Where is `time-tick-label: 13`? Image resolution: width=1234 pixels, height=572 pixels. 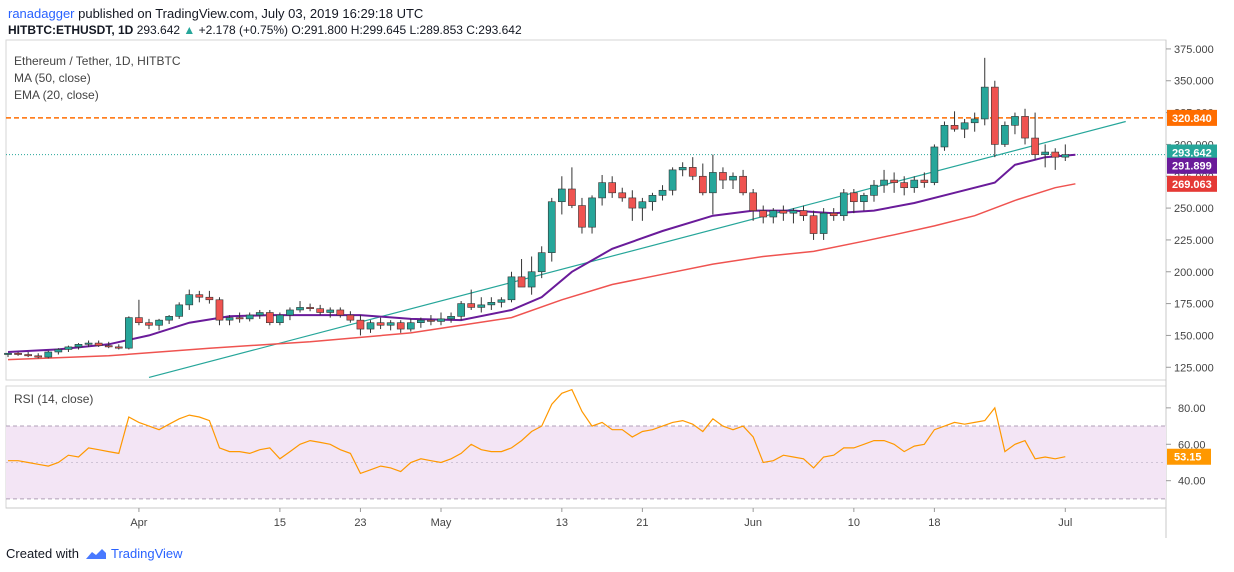
time-tick-label: 13 is located at coordinates (562, 523).